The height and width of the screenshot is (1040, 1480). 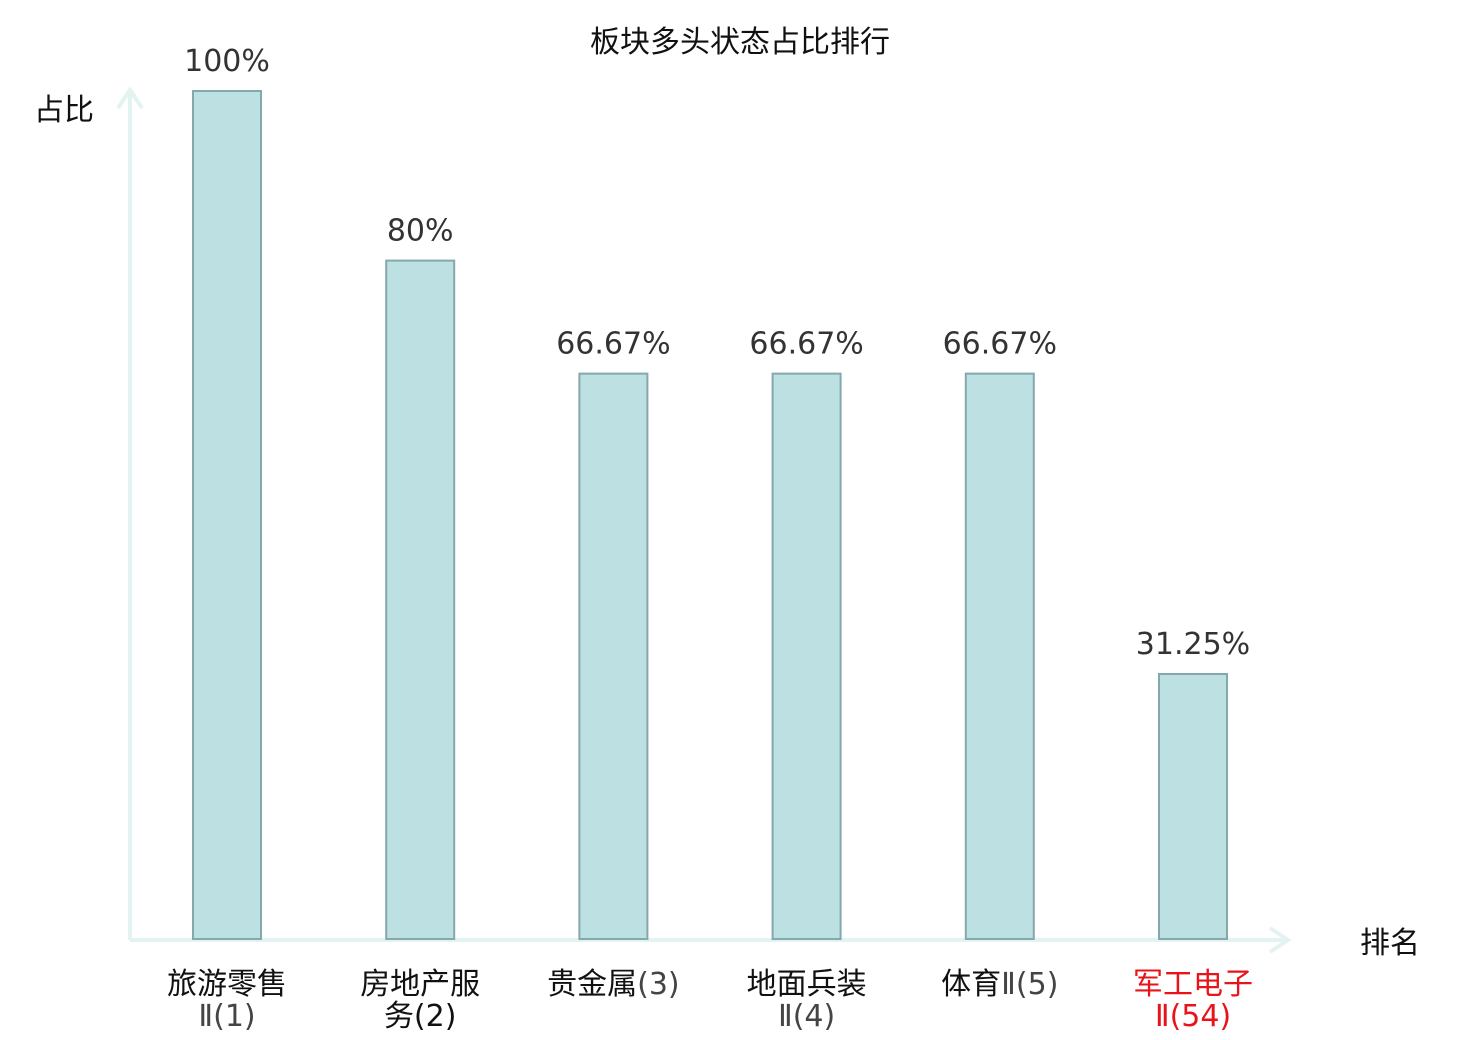 I want to click on y-axis-arrow, so click(x=130, y=98).